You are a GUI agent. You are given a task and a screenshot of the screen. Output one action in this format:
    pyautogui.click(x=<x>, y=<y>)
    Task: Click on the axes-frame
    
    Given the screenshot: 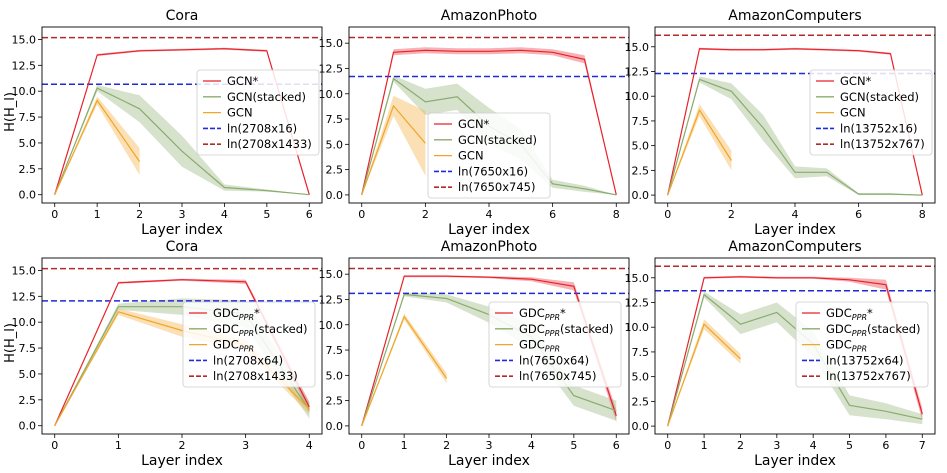 What is the action you would take?
    pyautogui.click(x=795, y=346)
    